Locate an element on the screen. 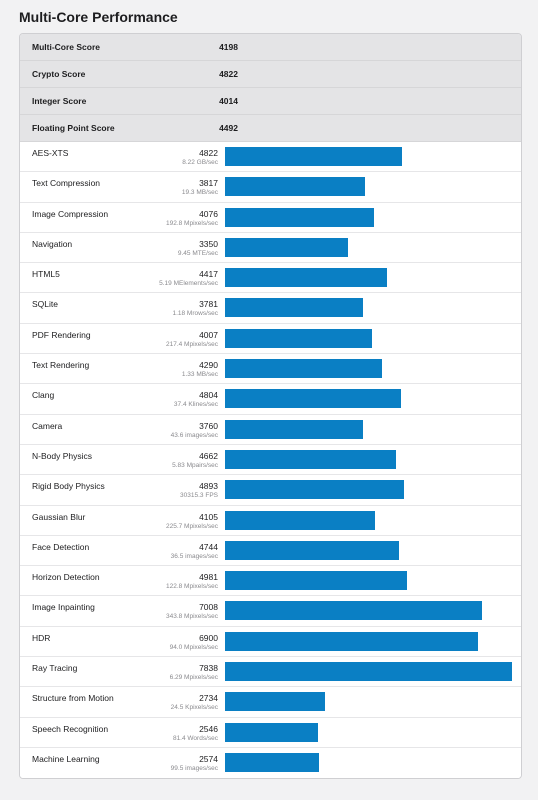 This screenshot has width=538, height=800. benchmark-score: 4662 is located at coordinates (208, 455).